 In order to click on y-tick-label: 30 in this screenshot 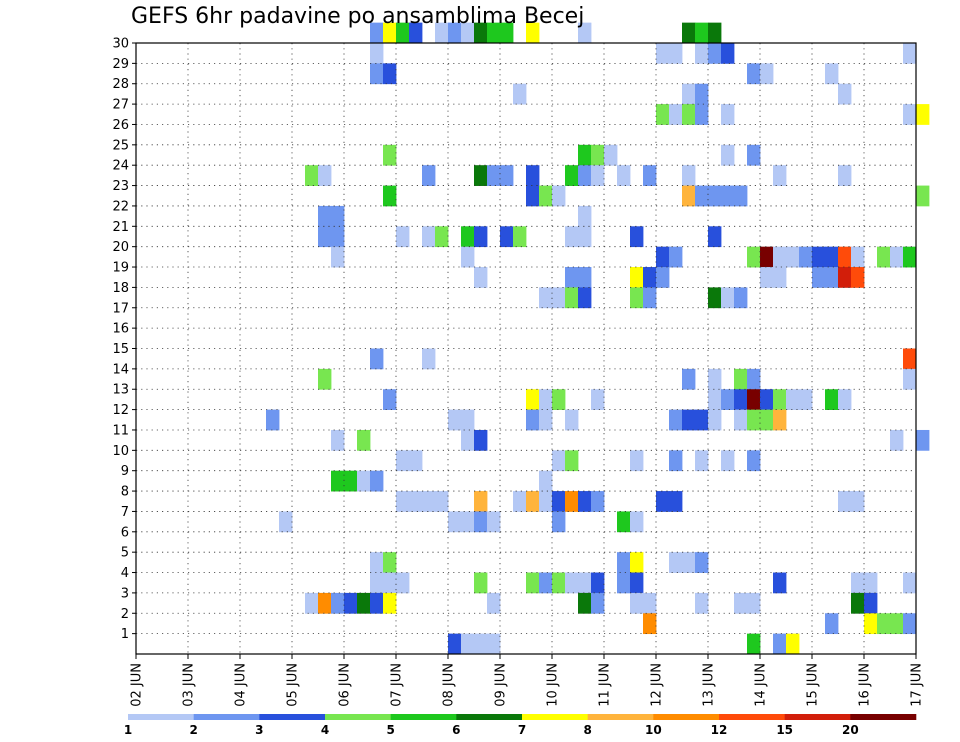, I will do `click(120, 44)`.